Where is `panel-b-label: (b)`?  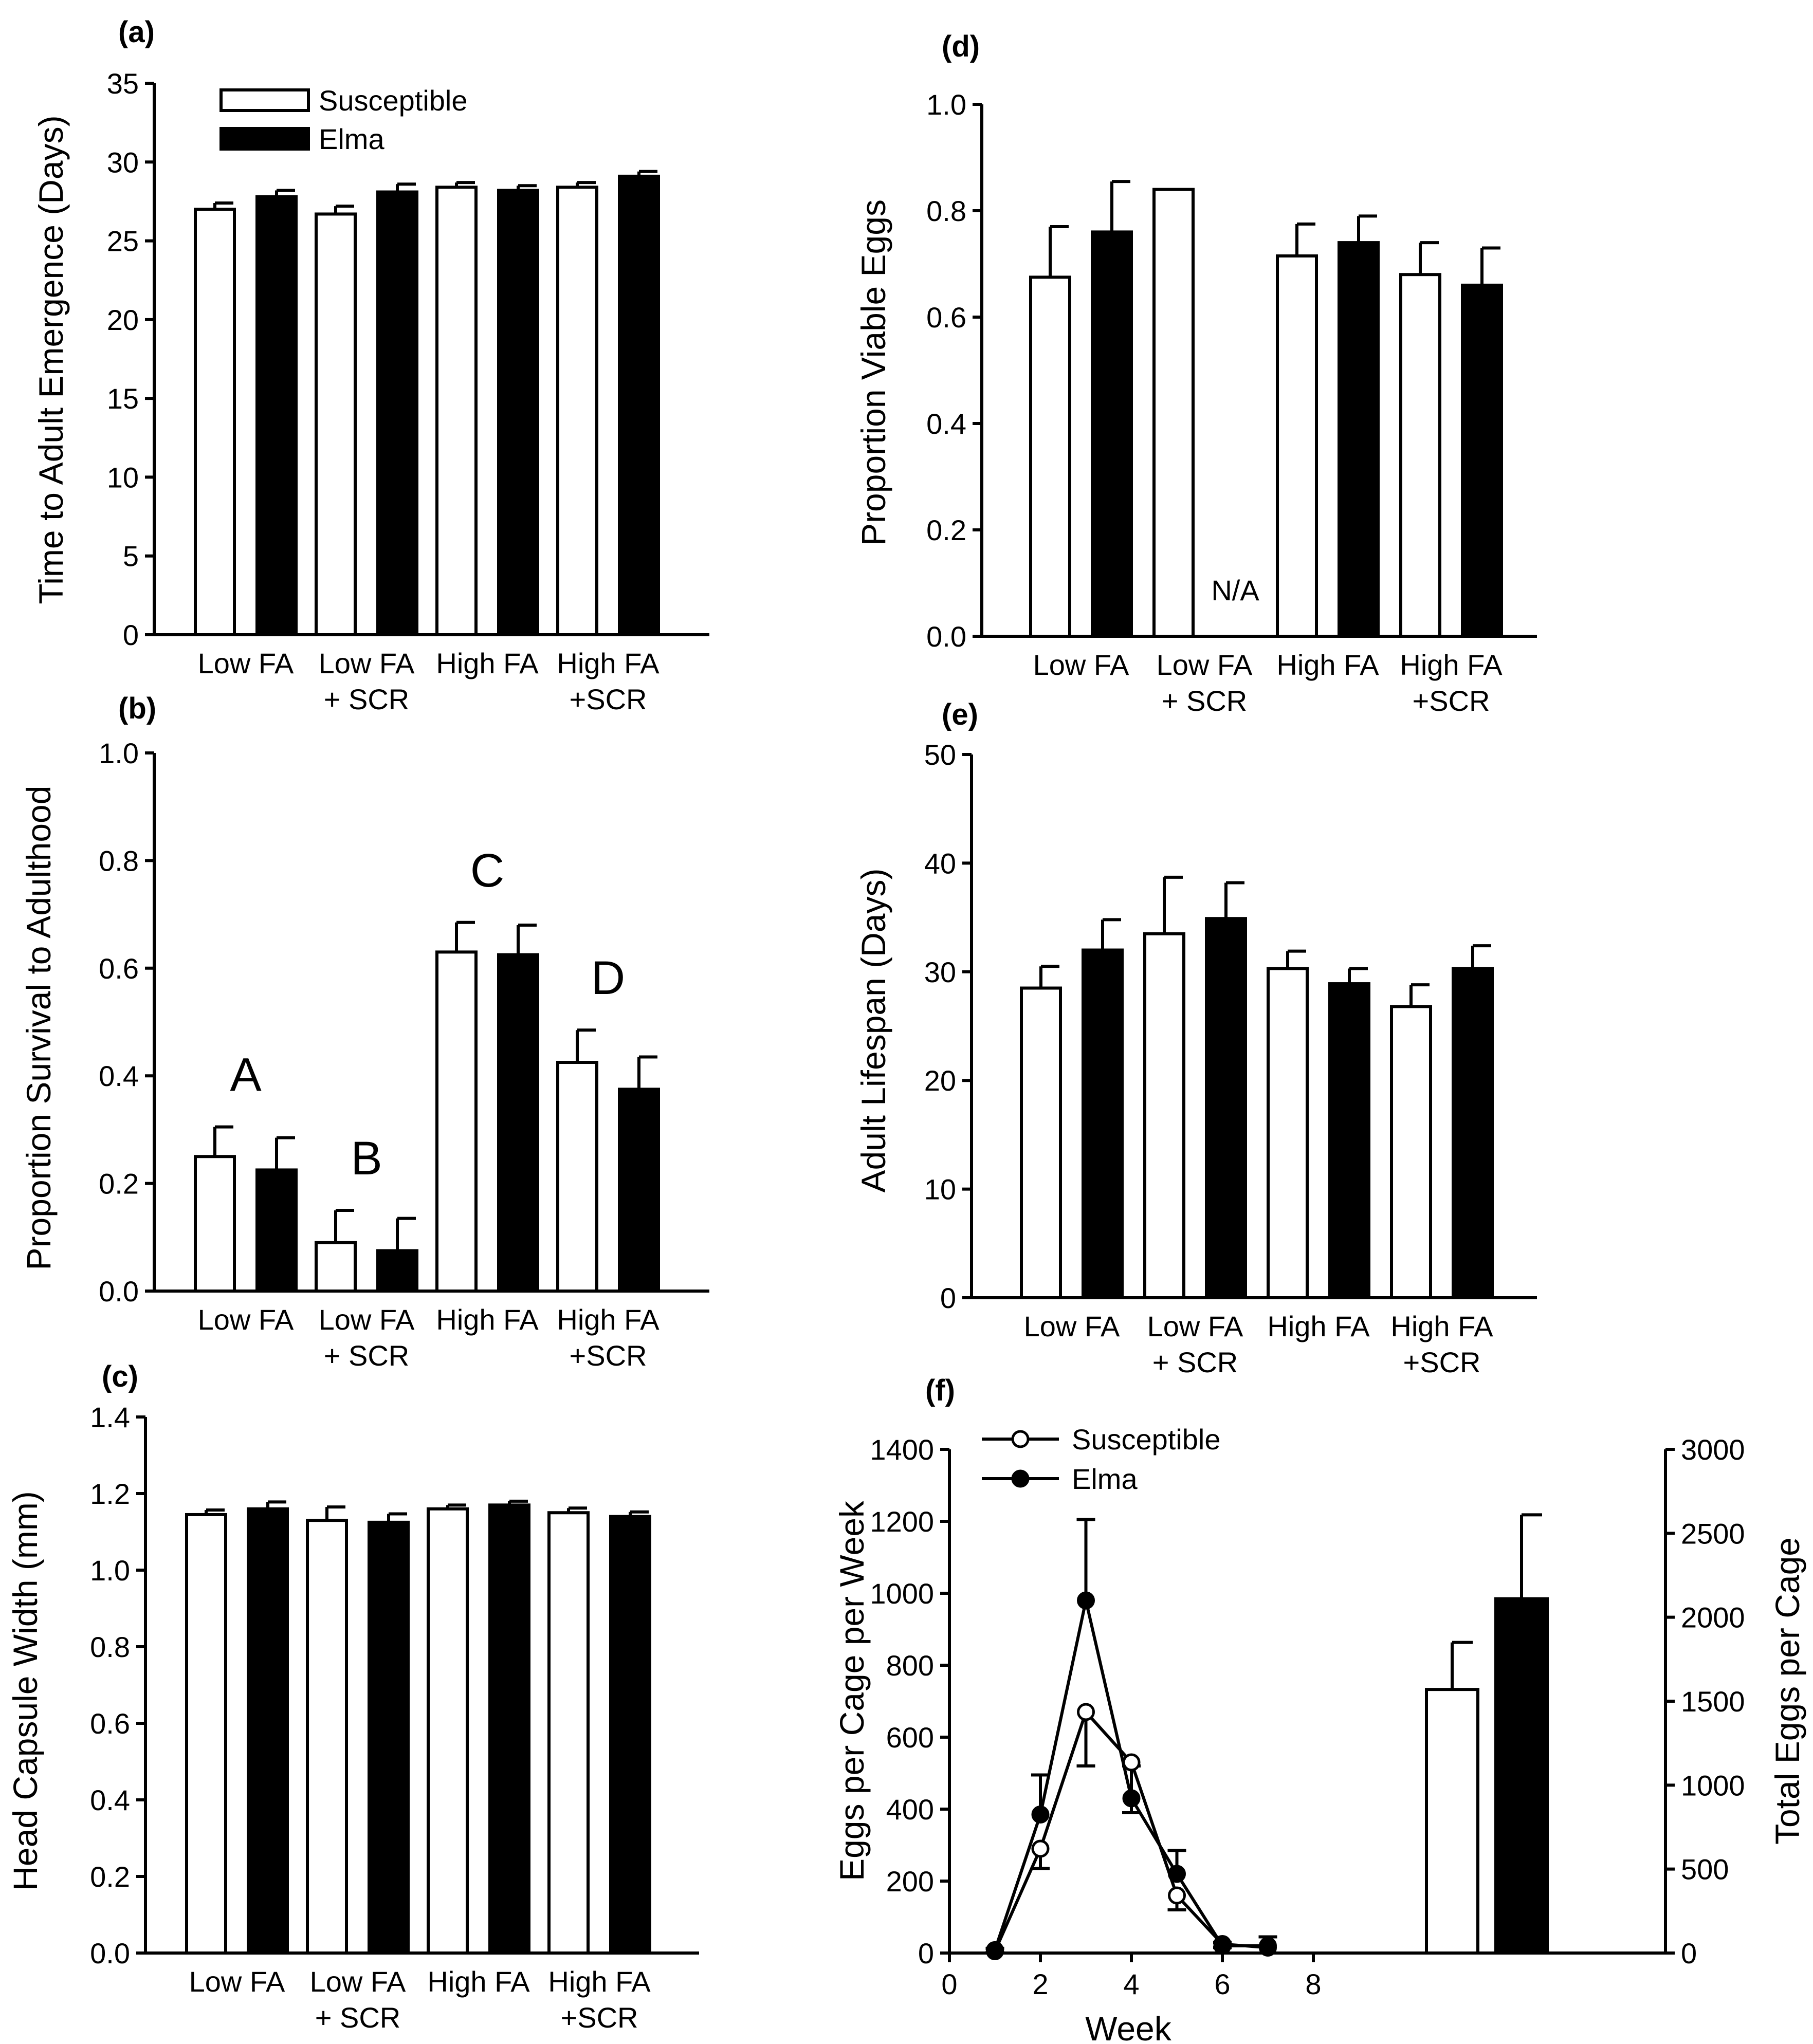
panel-b-label: (b) is located at coordinates (137, 709).